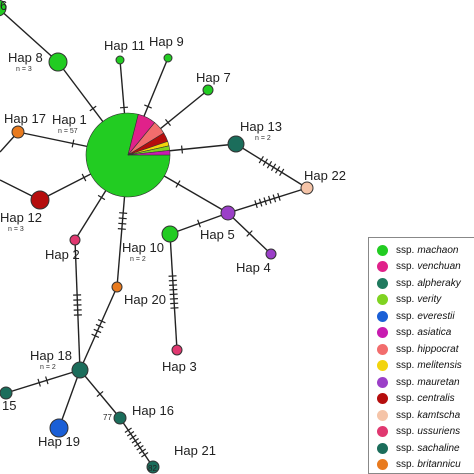 Image resolution: width=474 pixels, height=474 pixels. I want to click on node-h19, so click(153, 467).